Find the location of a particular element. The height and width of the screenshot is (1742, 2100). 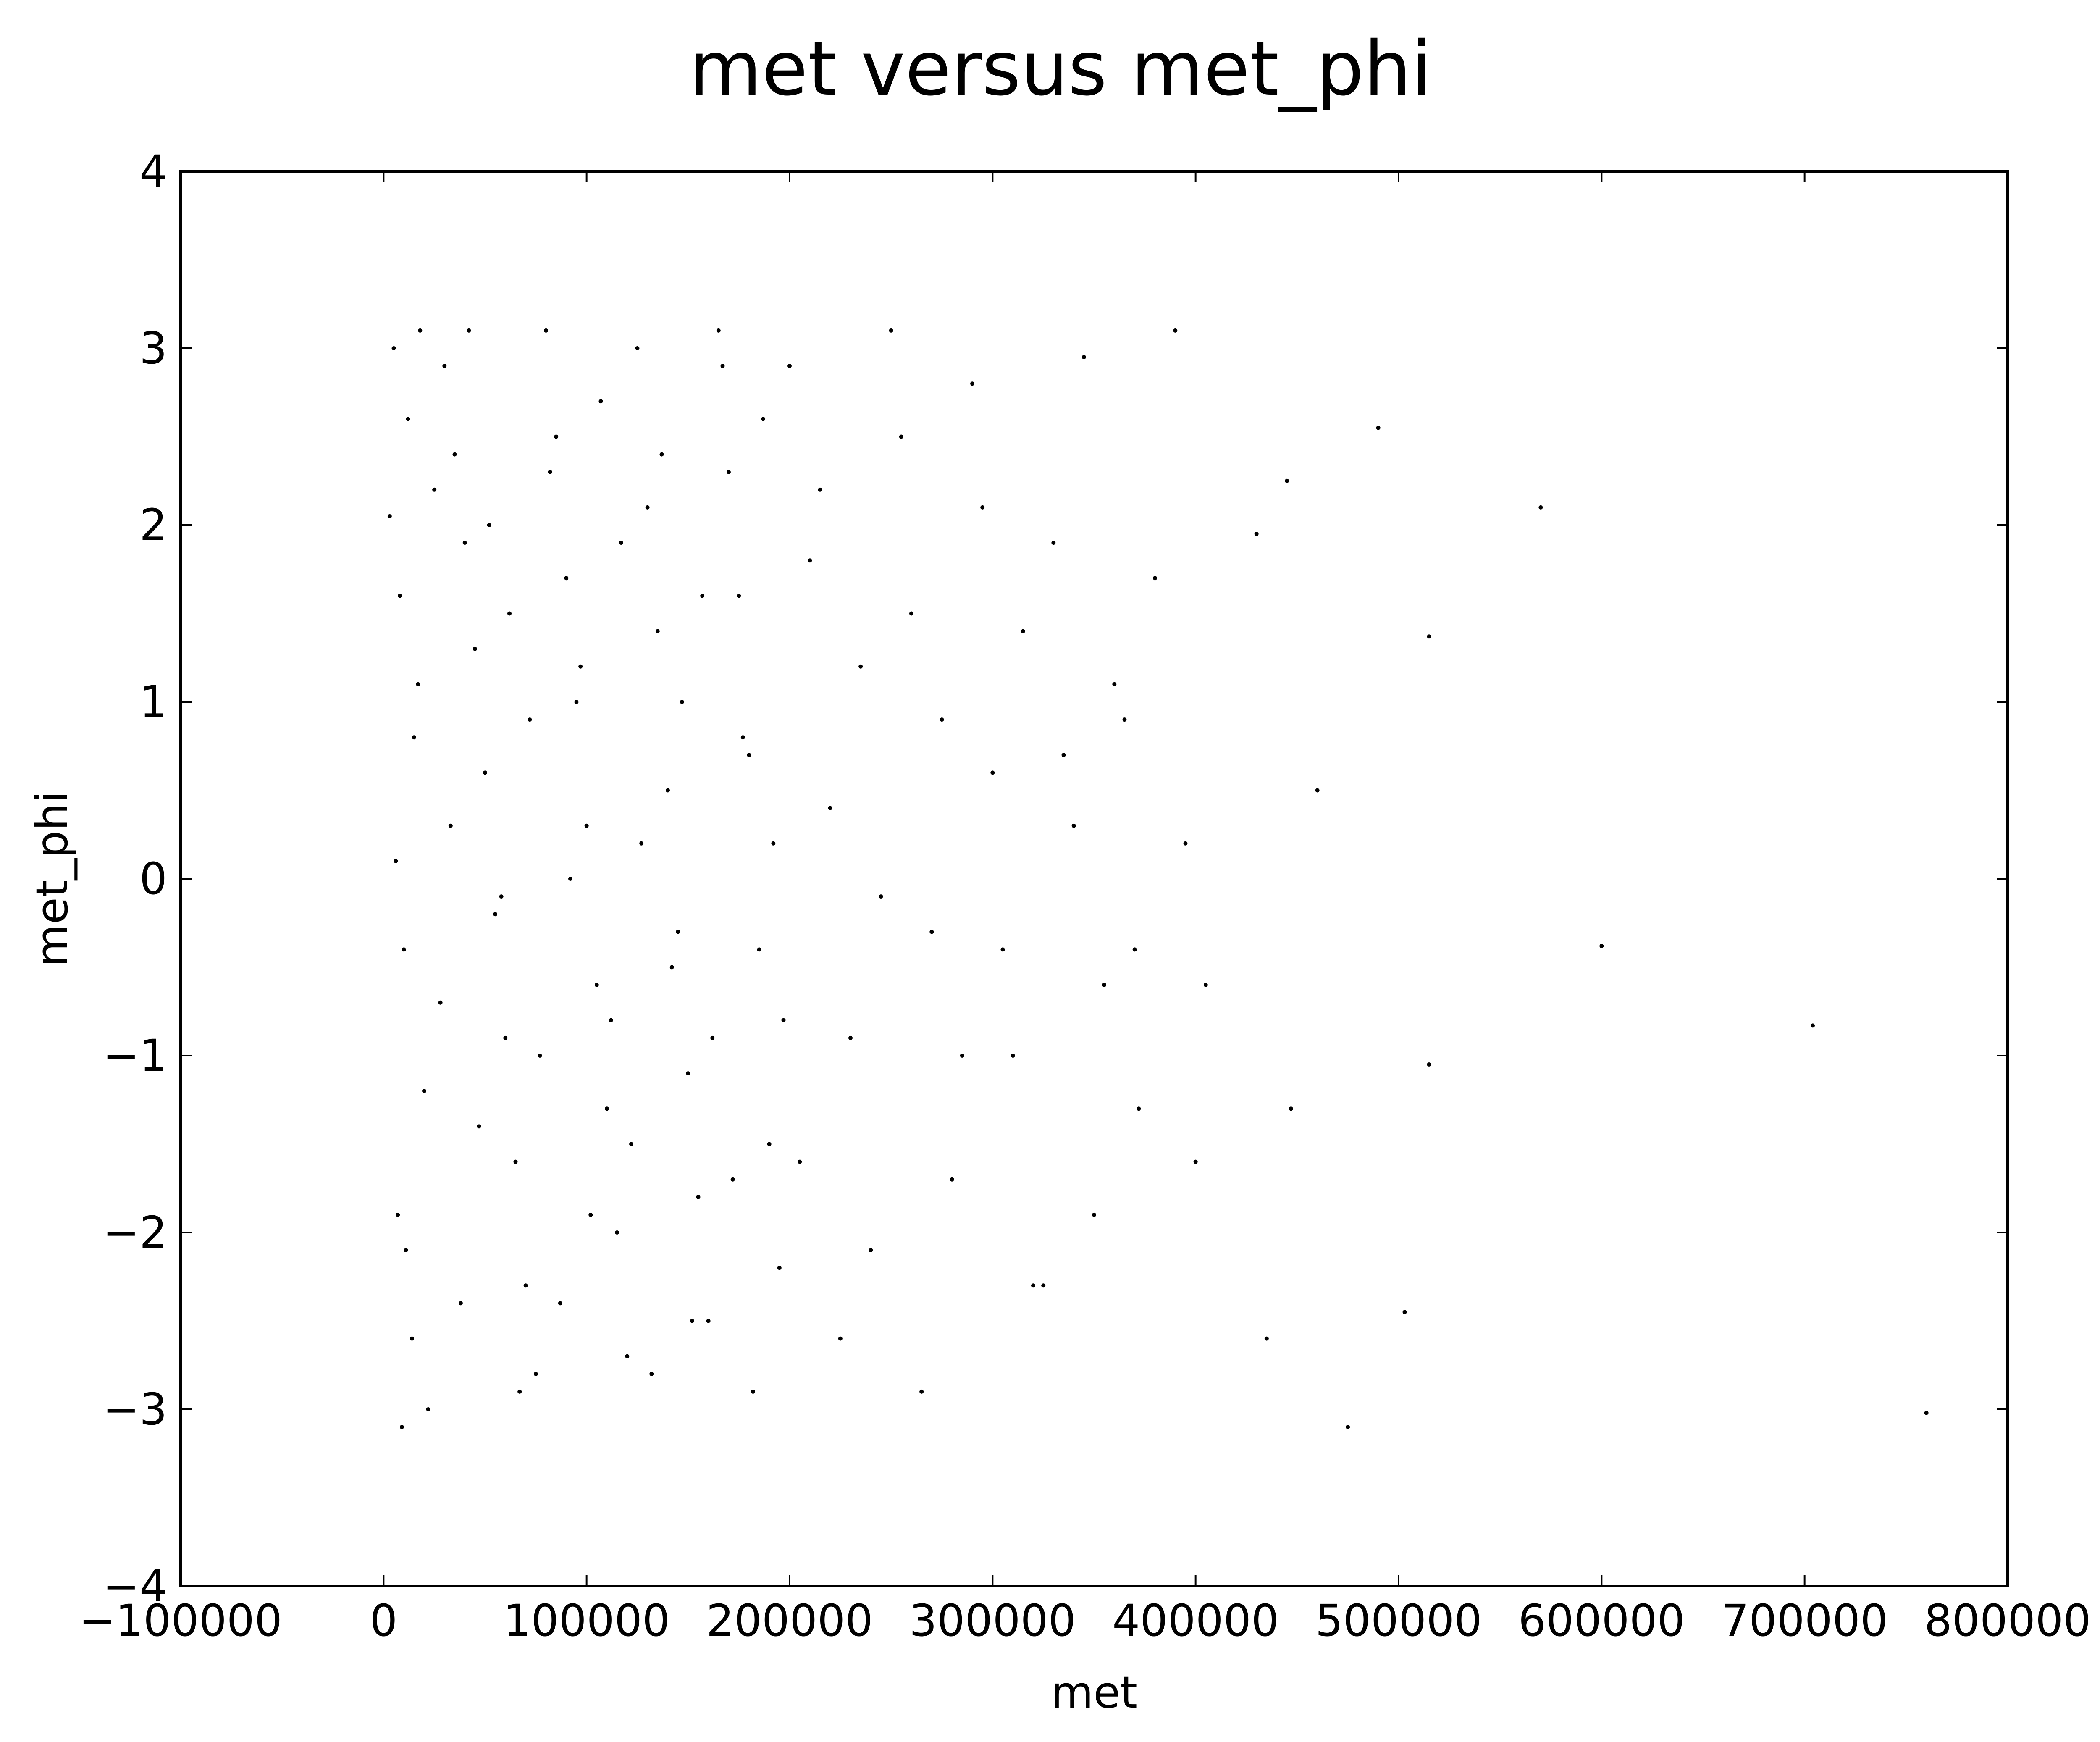

x-tick-label: 500000 is located at coordinates (1398, 1620).